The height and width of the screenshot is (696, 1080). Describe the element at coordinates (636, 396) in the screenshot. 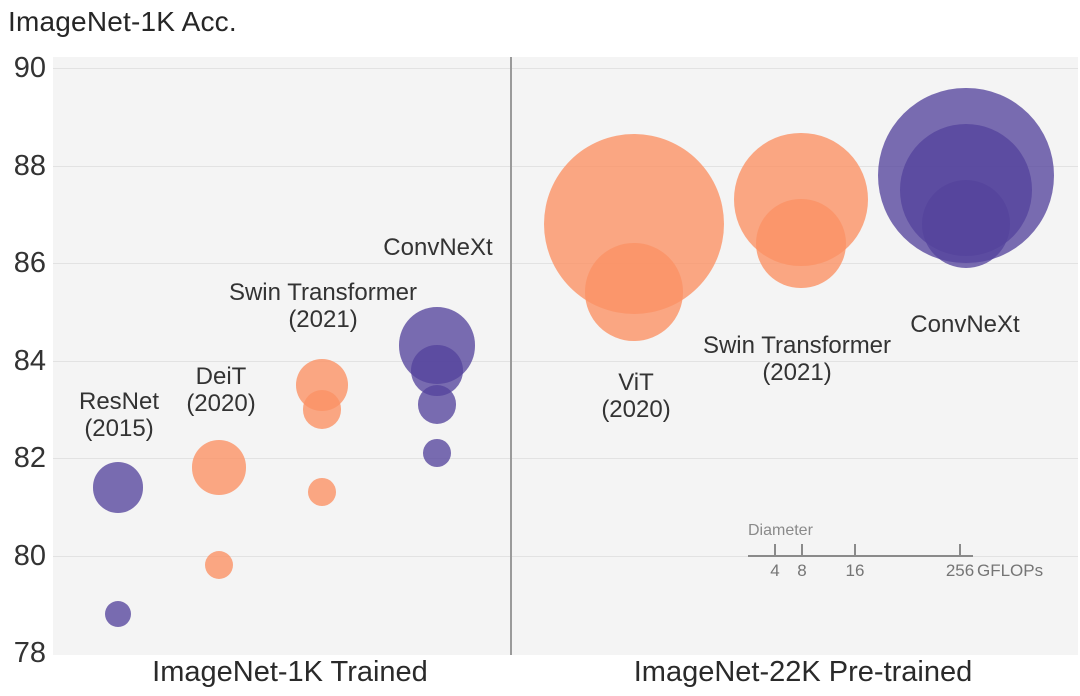

I see `cluster-label-vit: ViT (2020)` at that location.